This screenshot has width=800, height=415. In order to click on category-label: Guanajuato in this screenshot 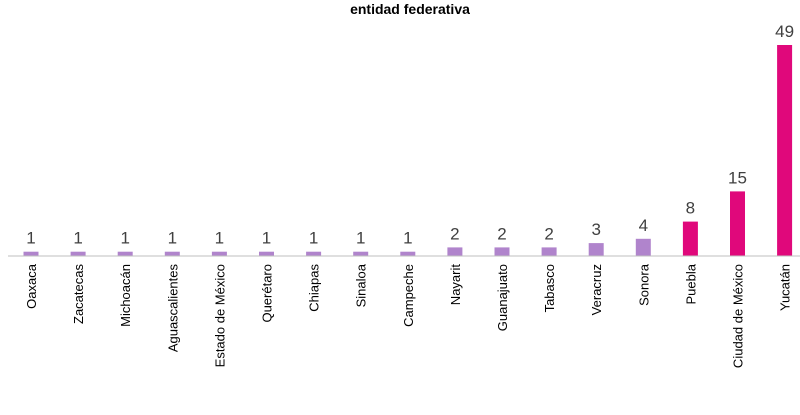, I will do `click(502, 297)`.